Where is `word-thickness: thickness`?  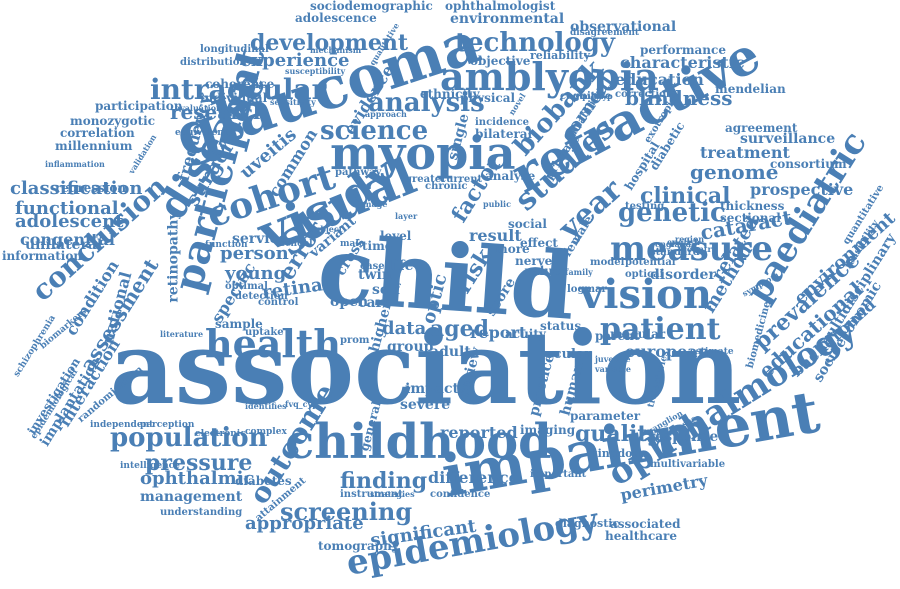
word-thickness: thickness is located at coordinates (752, 206).